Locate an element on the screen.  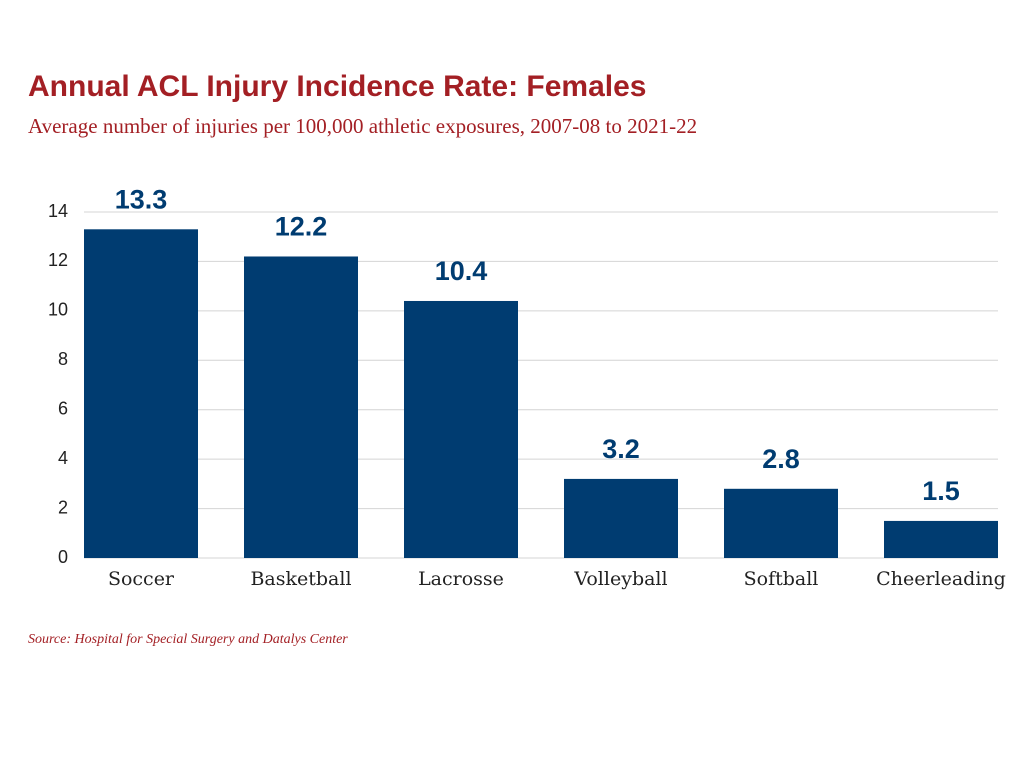
y-tick-label: 14 is located at coordinates (58, 211).